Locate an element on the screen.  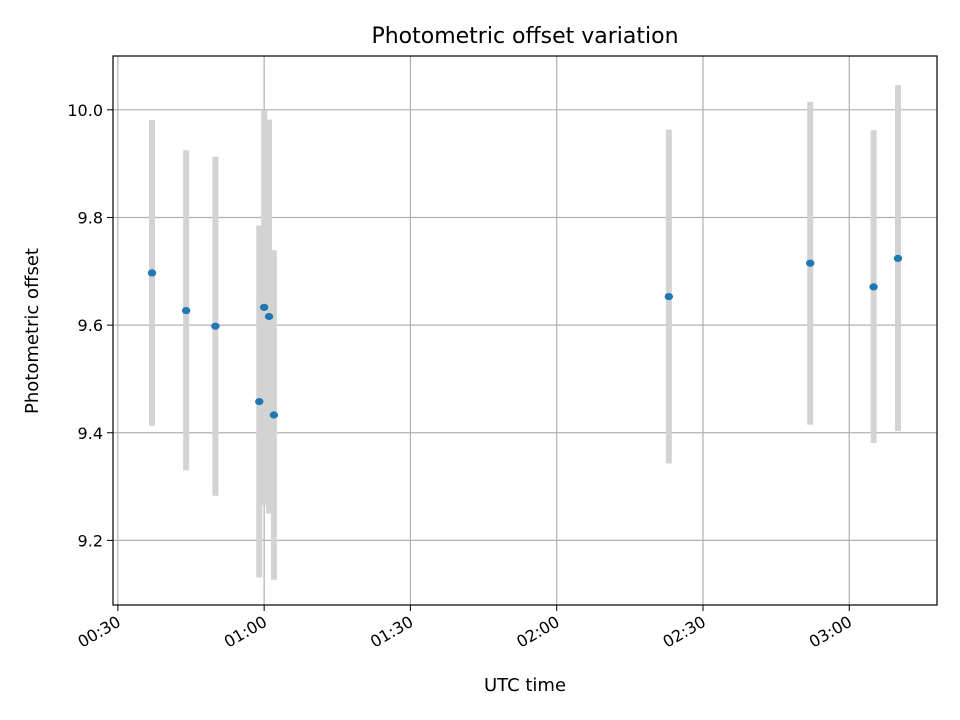
chart-title: Photometric offset variation is located at coordinates (524, 36).